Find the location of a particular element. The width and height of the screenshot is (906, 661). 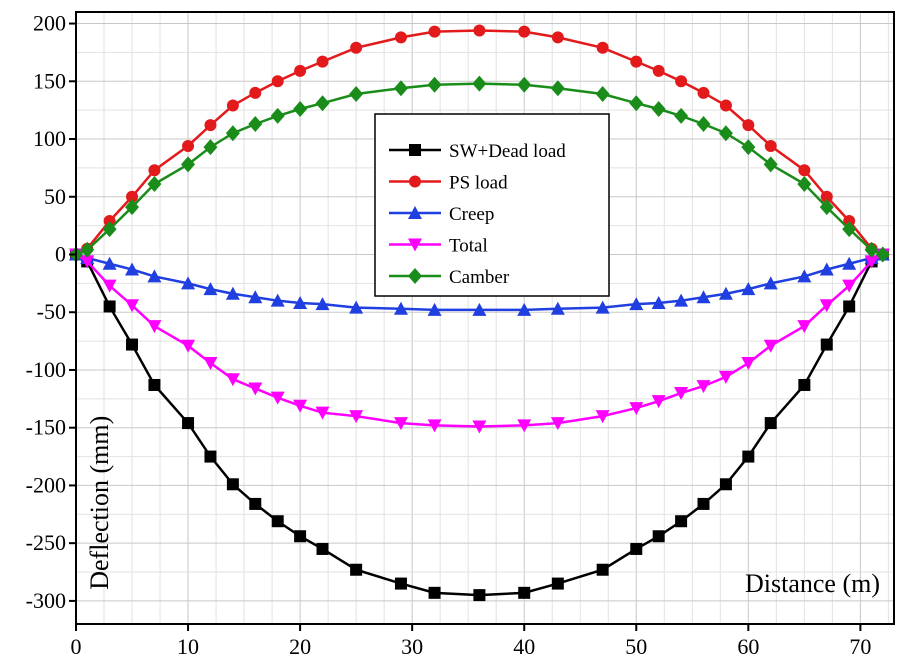

y-tick-label: 100 is located at coordinates (49, 138).